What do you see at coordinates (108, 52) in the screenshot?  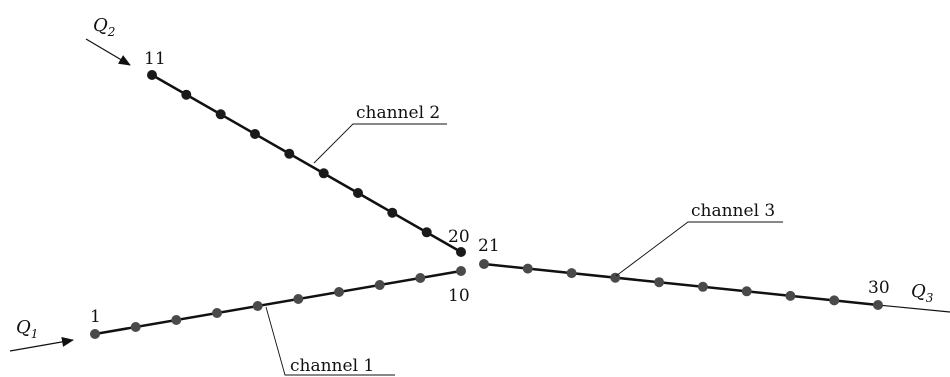 I see `inflow-q2-arrow` at bounding box center [108, 52].